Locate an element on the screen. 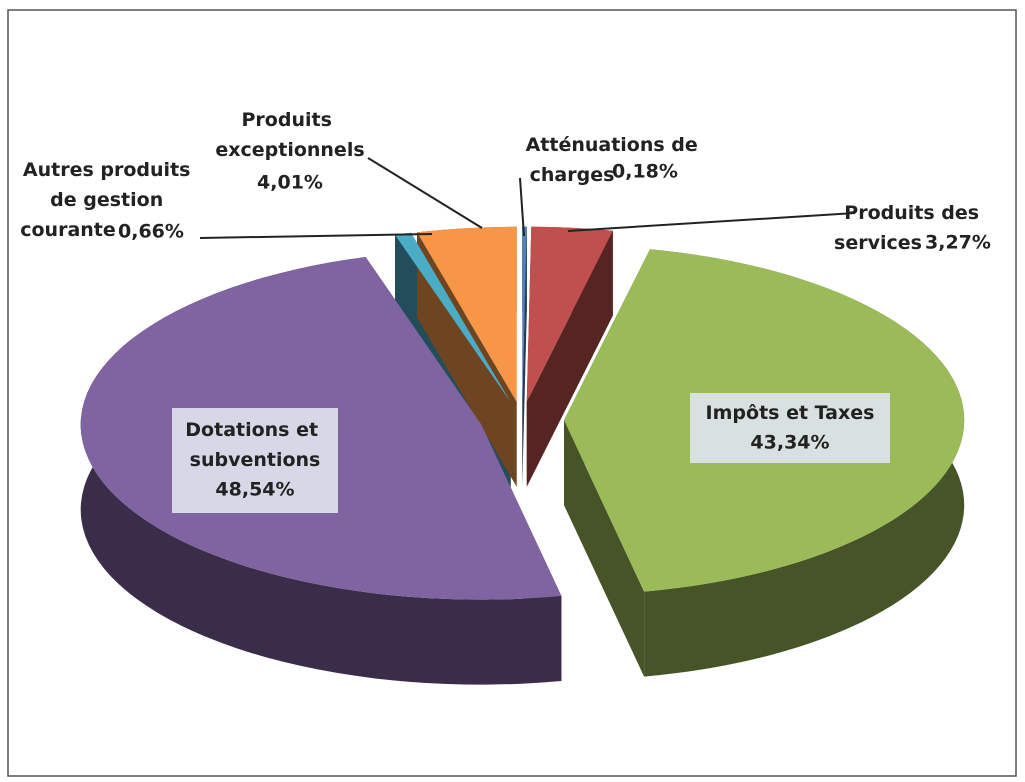 The height and width of the screenshot is (782, 1025). label-line: subventions is located at coordinates (255, 460).